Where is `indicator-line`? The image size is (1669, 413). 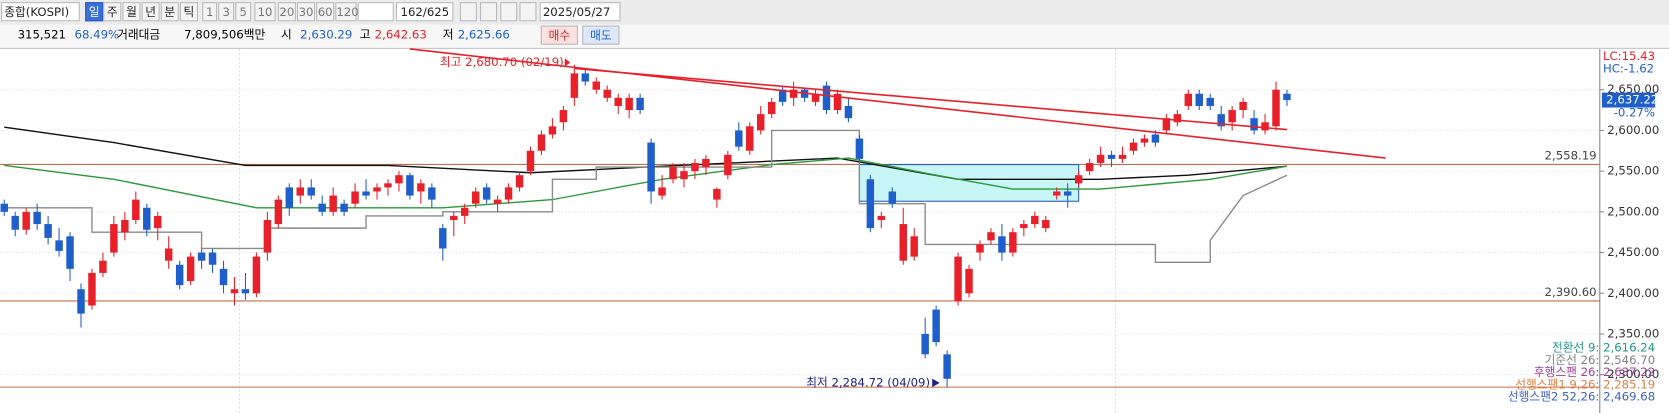
indicator-line is located at coordinates (646, 153).